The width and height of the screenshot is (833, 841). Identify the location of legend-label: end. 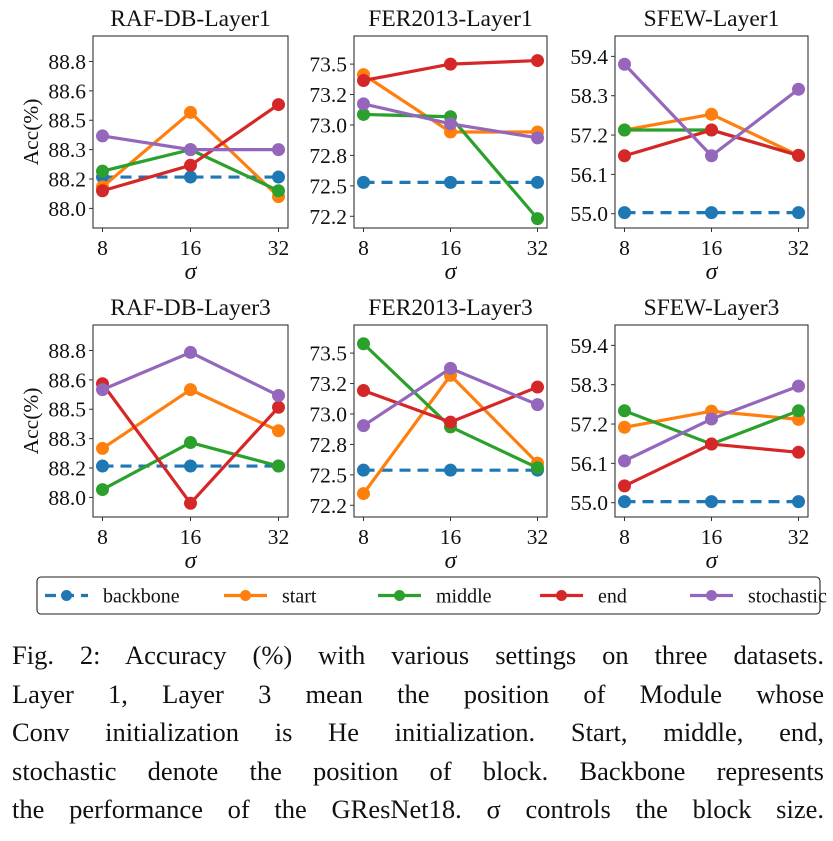
(612, 597).